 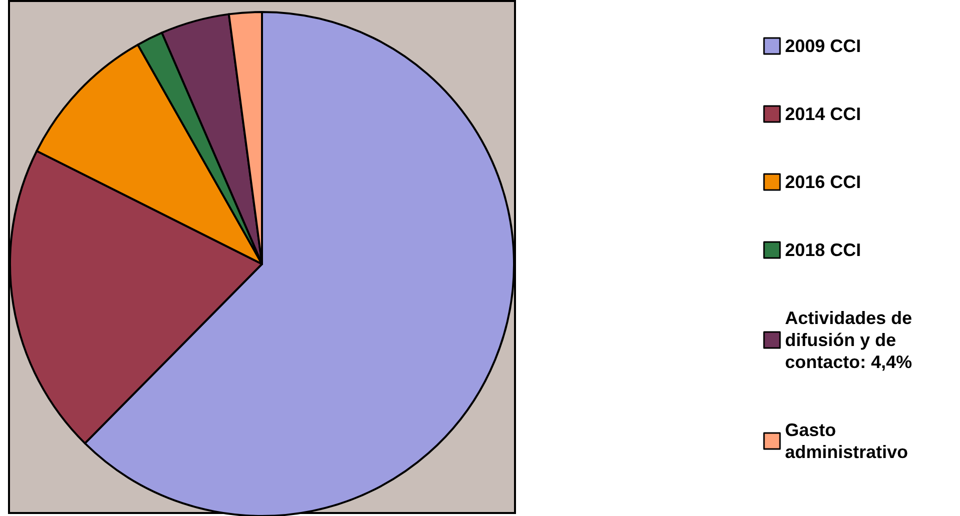 I want to click on legend-label: Gasto administrativo, so click(x=846, y=441).